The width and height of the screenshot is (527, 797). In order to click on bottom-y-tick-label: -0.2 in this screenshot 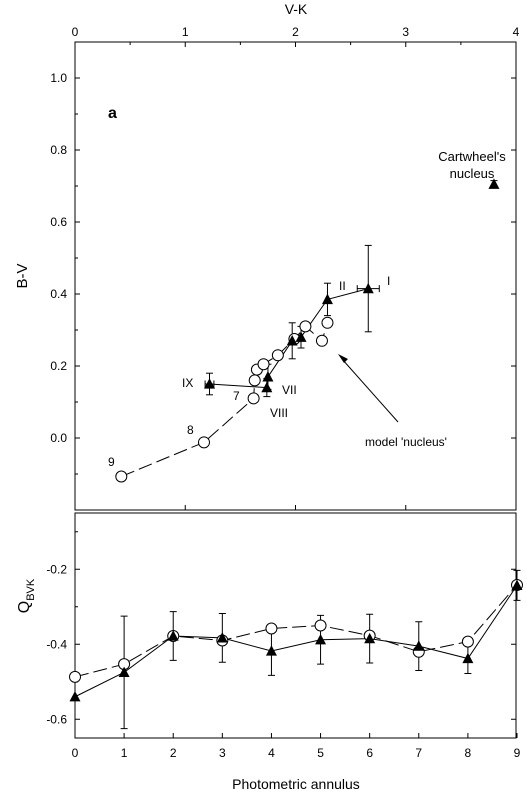, I will do `click(56, 569)`.